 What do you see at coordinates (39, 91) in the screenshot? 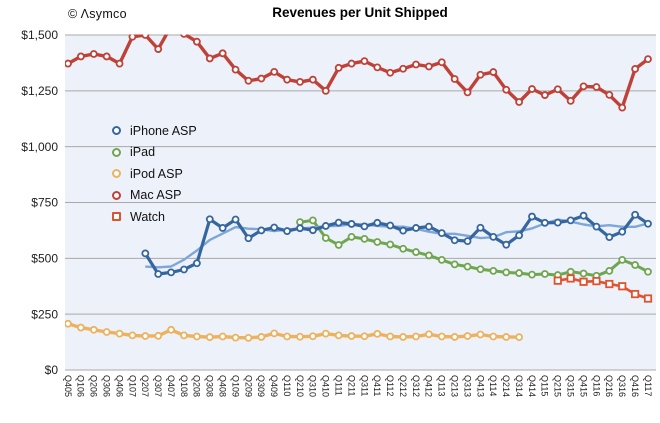
I see `svg-text: $1,250` at bounding box center [39, 91].